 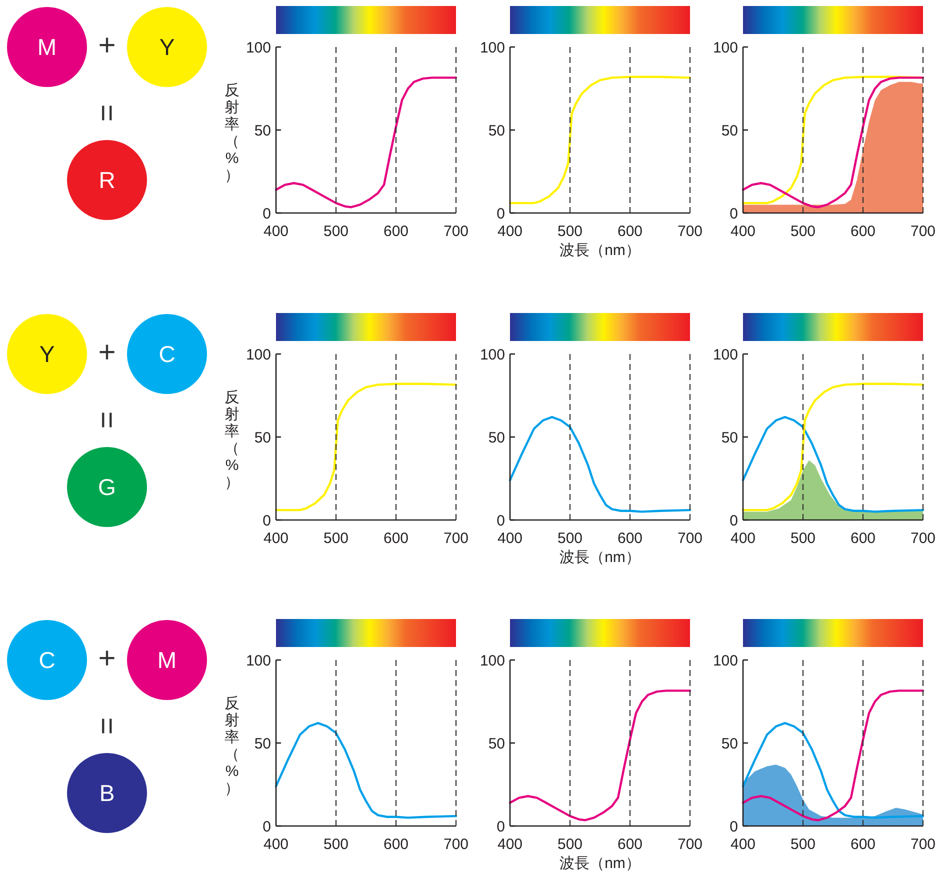 I want to click on text: B, so click(x=107, y=793).